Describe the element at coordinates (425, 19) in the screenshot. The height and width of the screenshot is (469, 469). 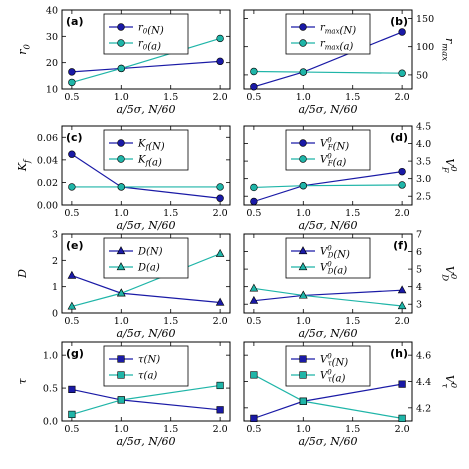
I see `y-tick-label: 150` at that location.